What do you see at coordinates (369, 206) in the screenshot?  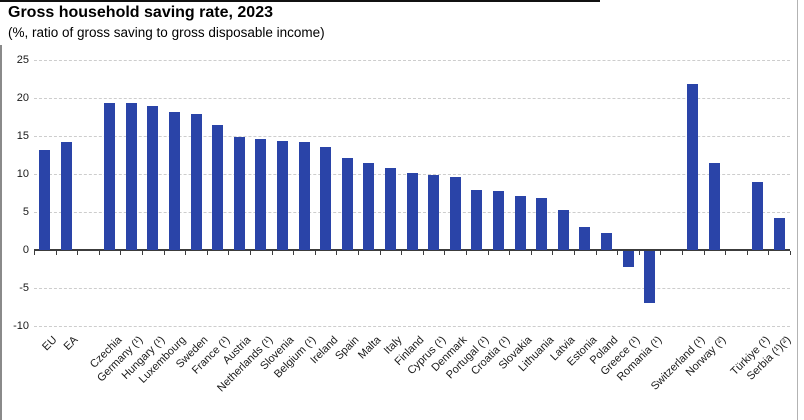 I see `bar-malta` at bounding box center [369, 206].